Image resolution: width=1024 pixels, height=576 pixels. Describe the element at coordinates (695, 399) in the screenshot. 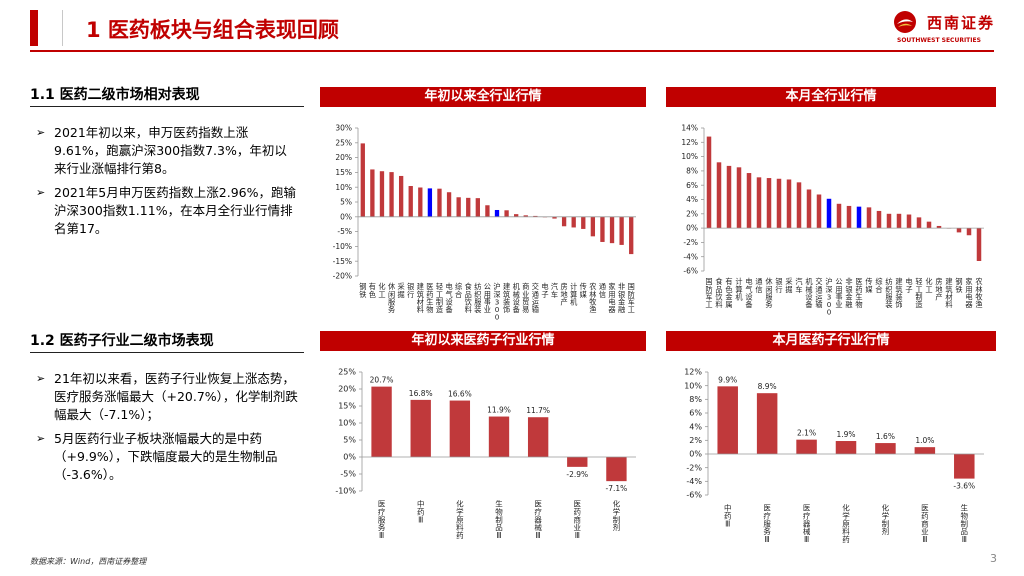

I see `y-tick-label: 8%` at that location.